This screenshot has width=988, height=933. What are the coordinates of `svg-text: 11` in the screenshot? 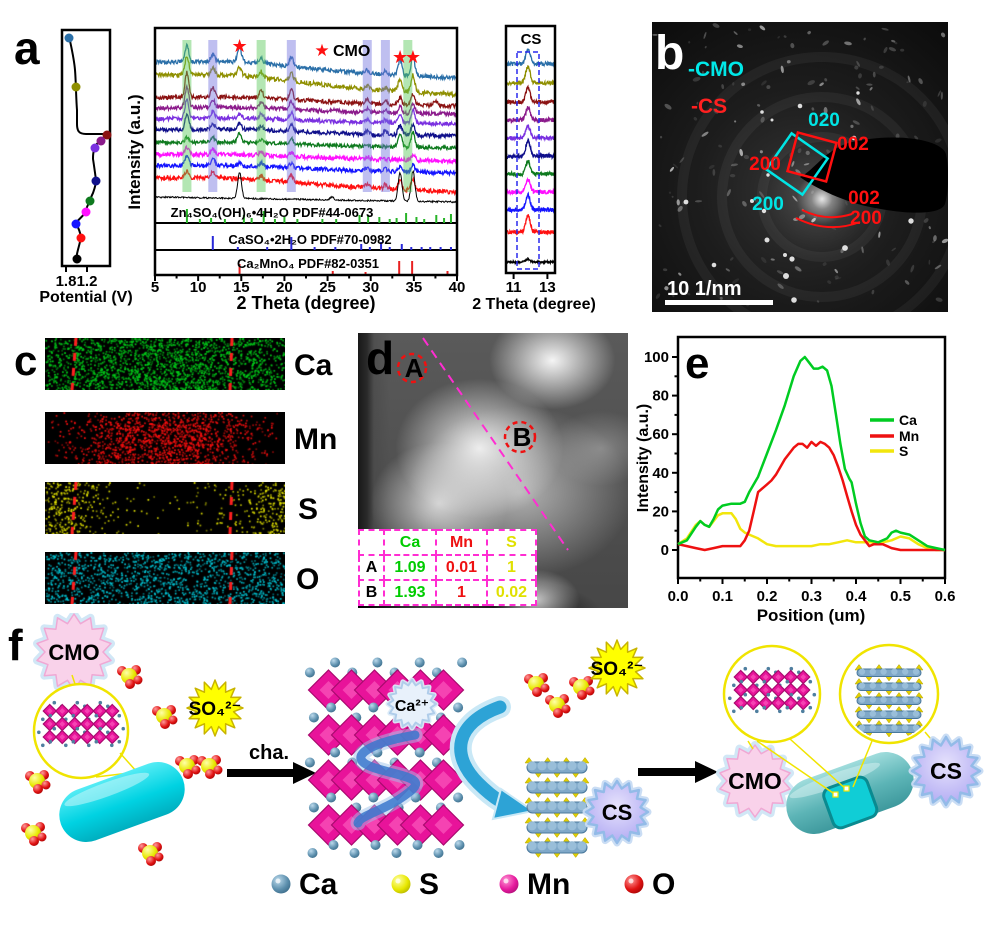 It's located at (514, 287).